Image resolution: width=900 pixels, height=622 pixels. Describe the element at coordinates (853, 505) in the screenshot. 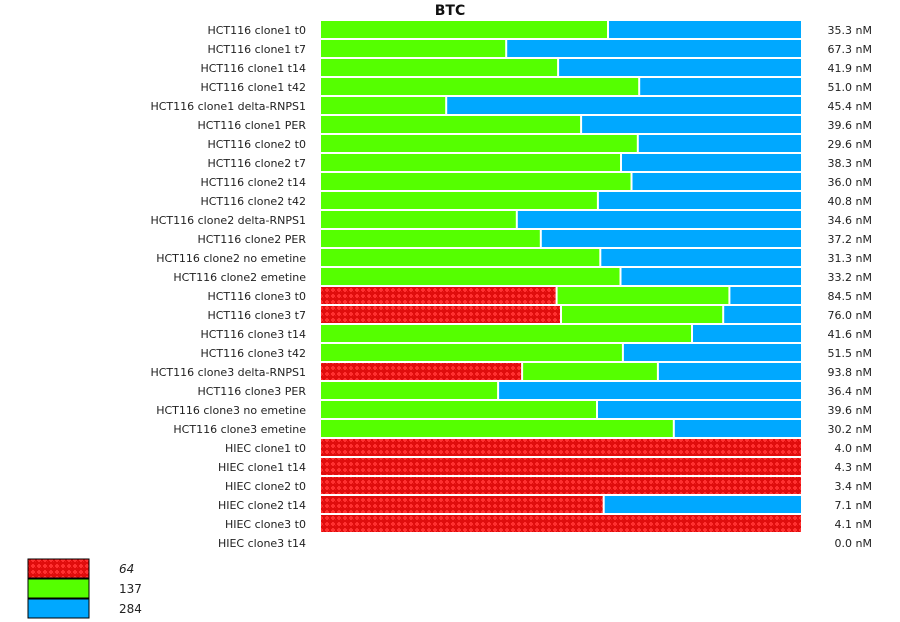

I see `value-label: 7.1 nM` at that location.